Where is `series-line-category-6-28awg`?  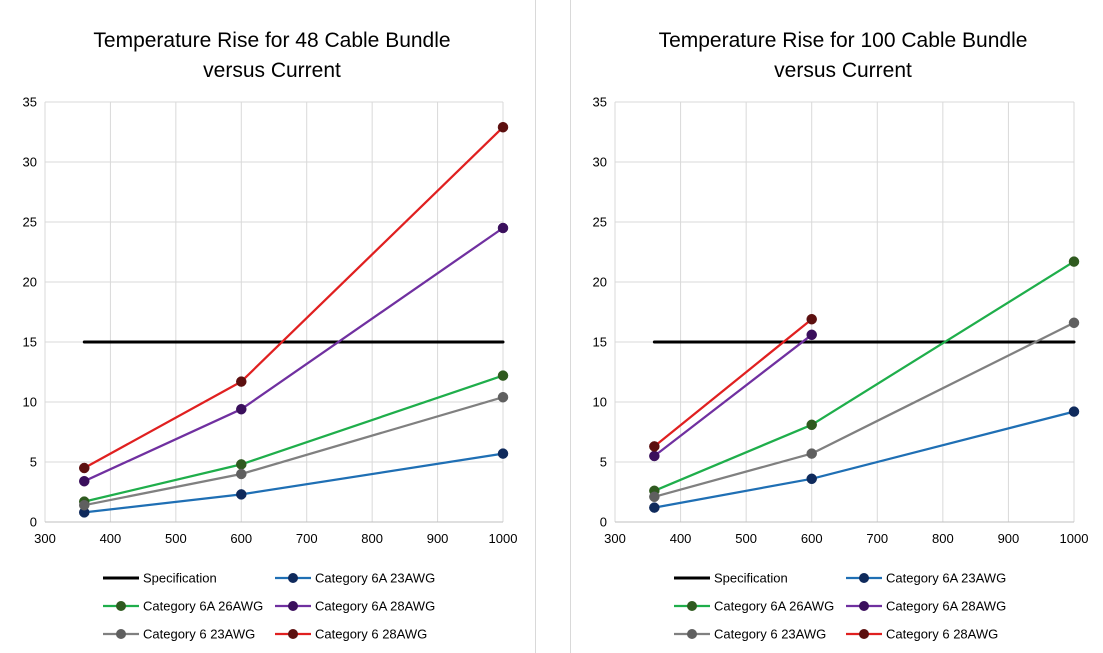
series-line-category-6-28awg is located at coordinates (732, 382).